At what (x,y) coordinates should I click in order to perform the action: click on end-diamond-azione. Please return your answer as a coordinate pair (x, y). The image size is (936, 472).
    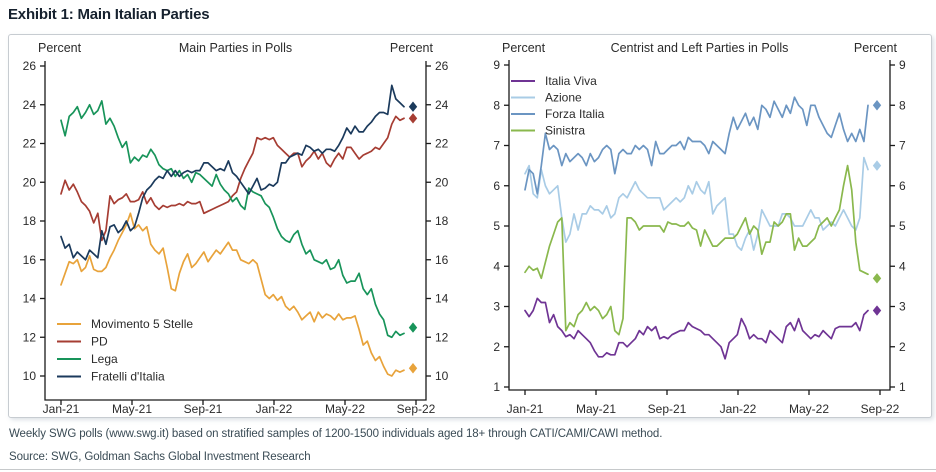
    Looking at the image, I should click on (877, 165).